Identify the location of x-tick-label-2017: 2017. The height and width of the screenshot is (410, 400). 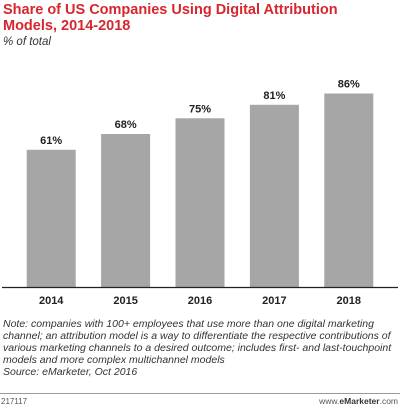
(274, 301).